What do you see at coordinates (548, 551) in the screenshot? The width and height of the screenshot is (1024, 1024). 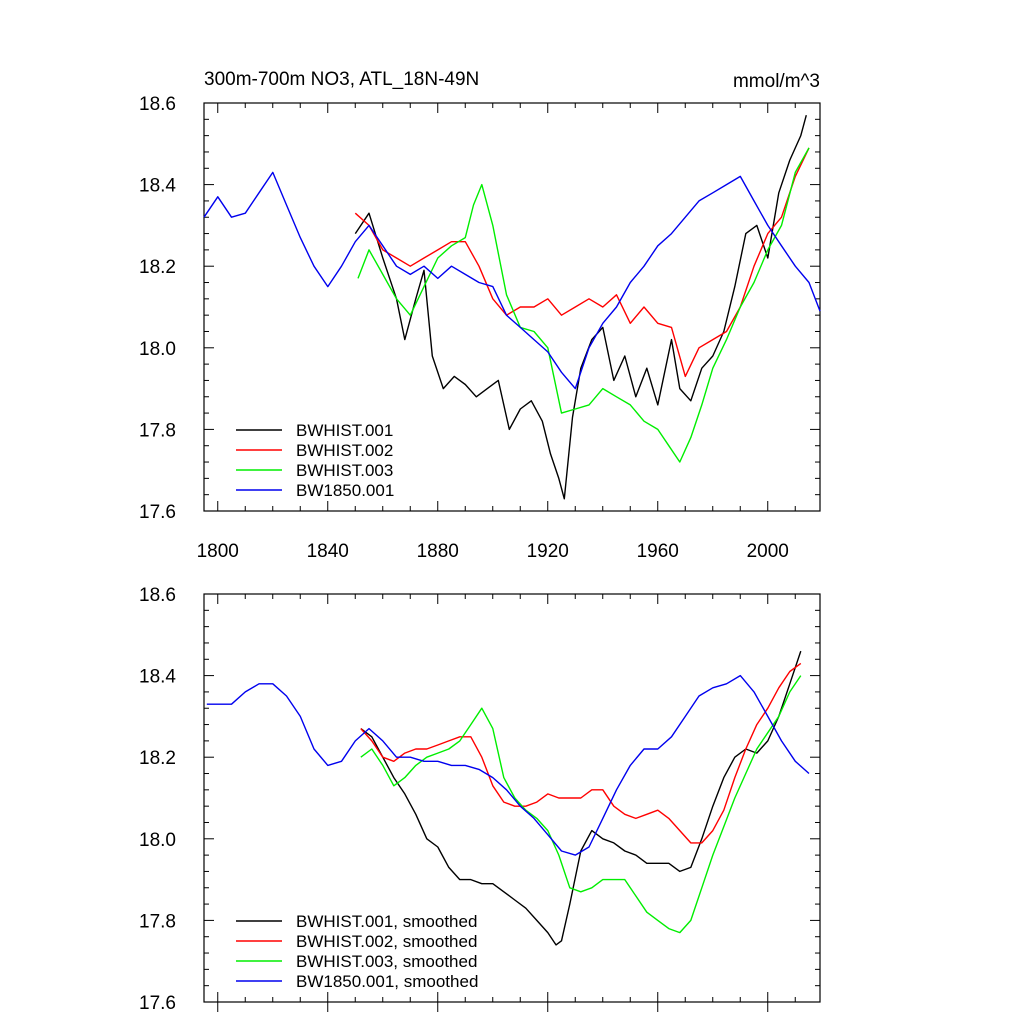 I see `x-tick-label: 1920` at bounding box center [548, 551].